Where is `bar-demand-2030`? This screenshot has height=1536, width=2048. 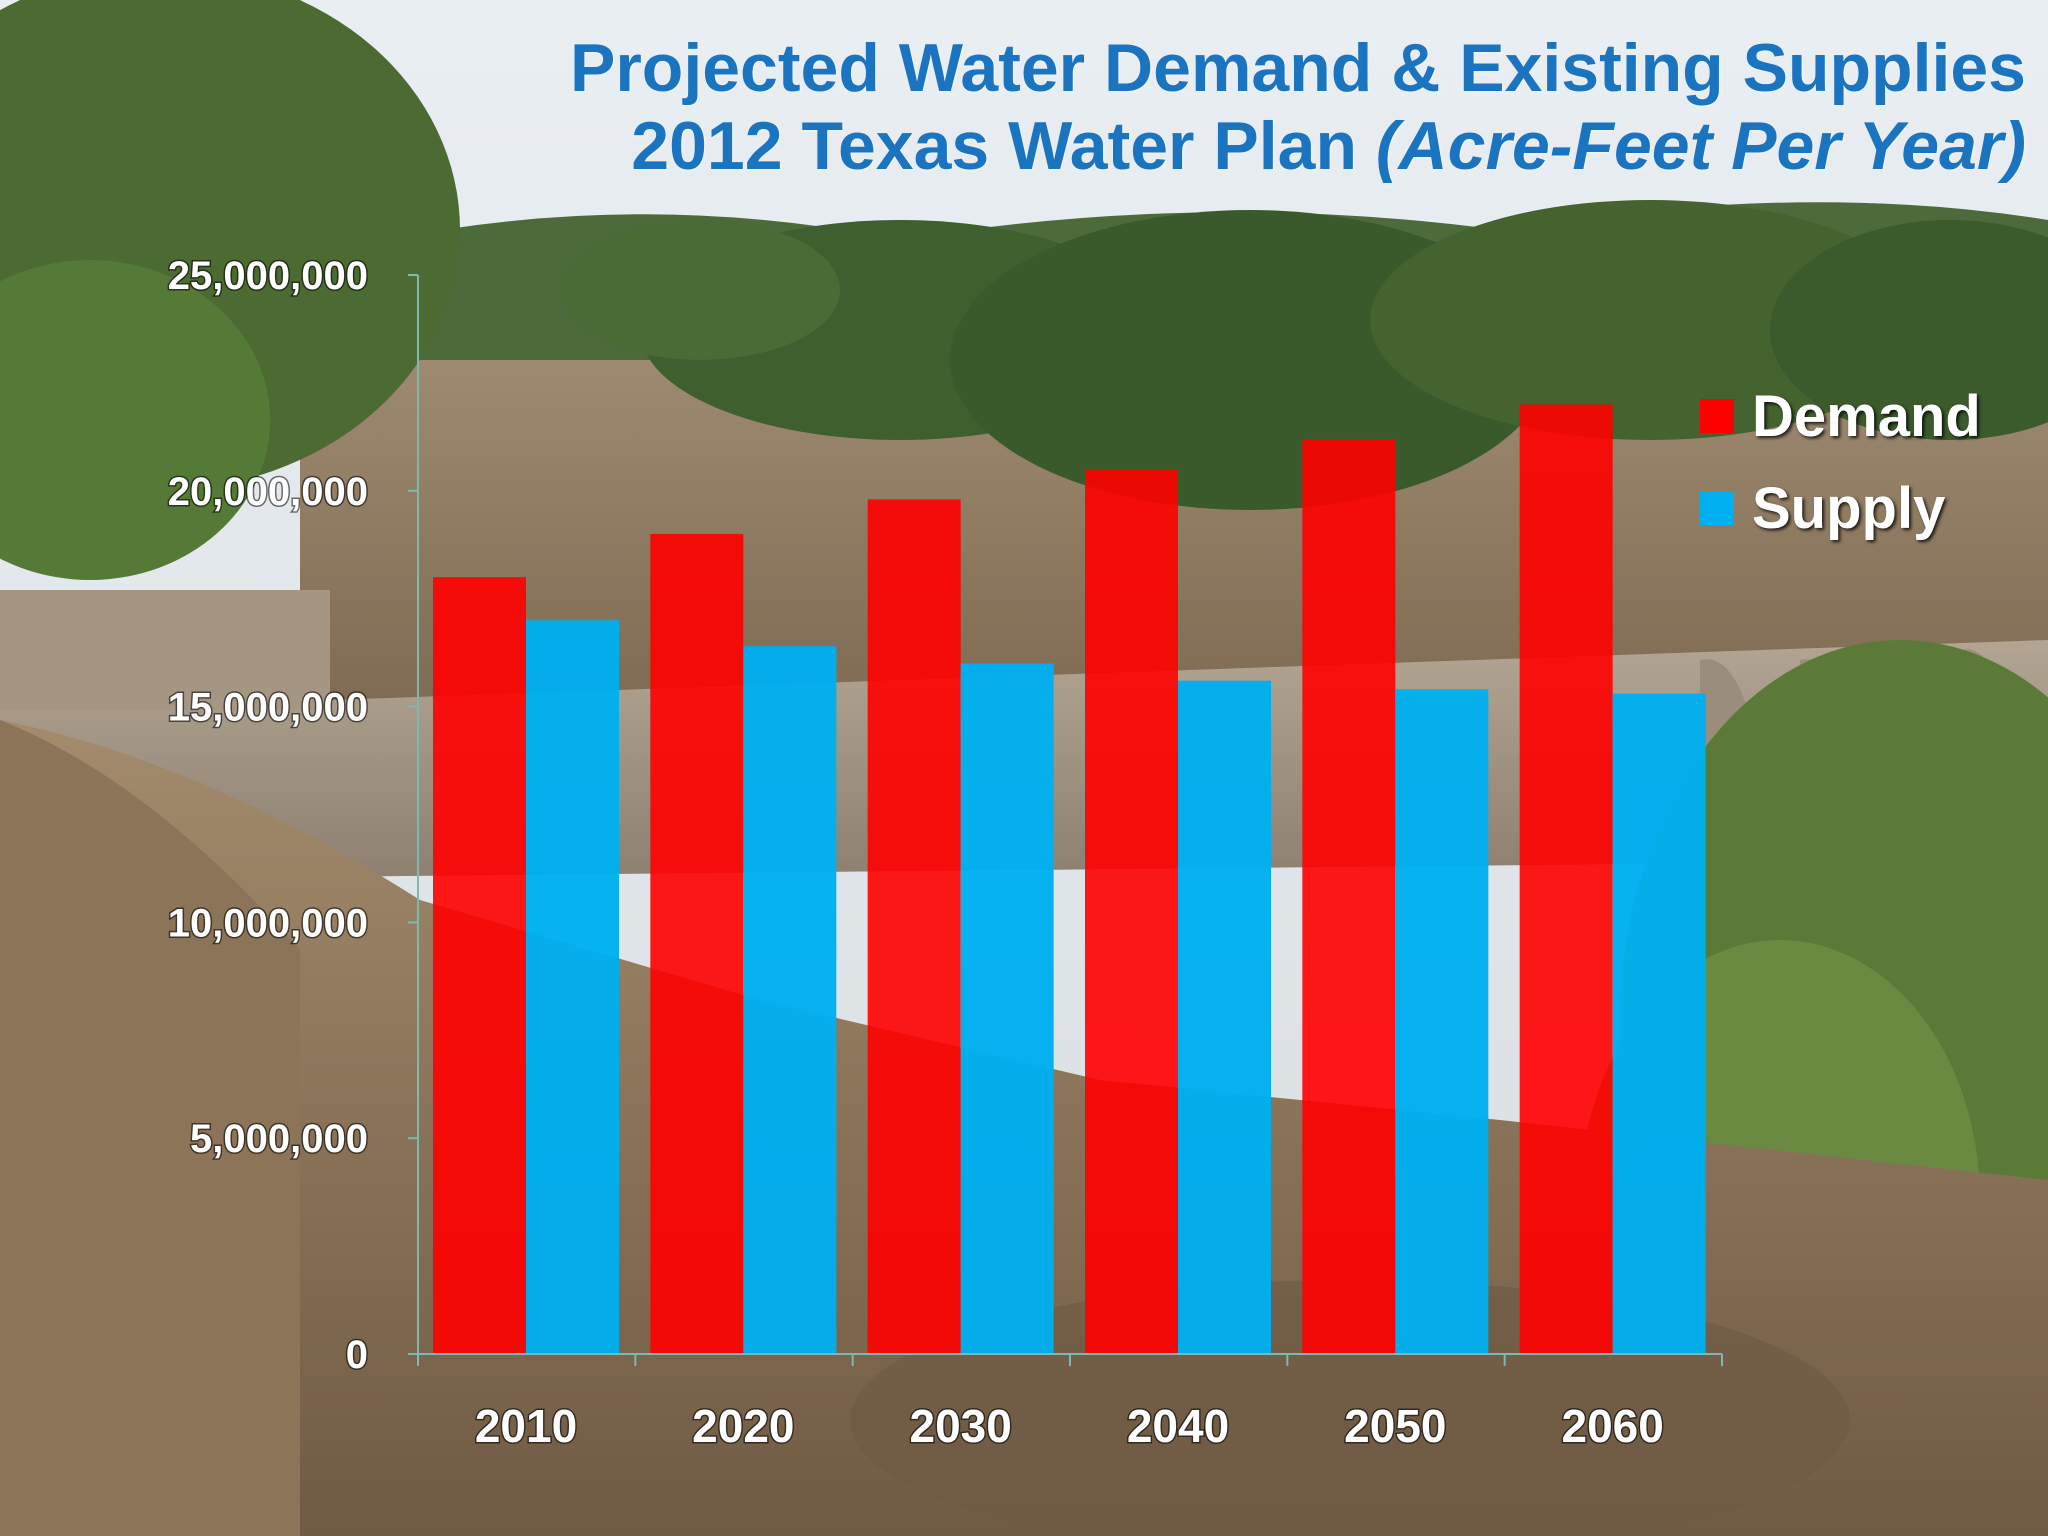
bar-demand-2030 is located at coordinates (914, 926).